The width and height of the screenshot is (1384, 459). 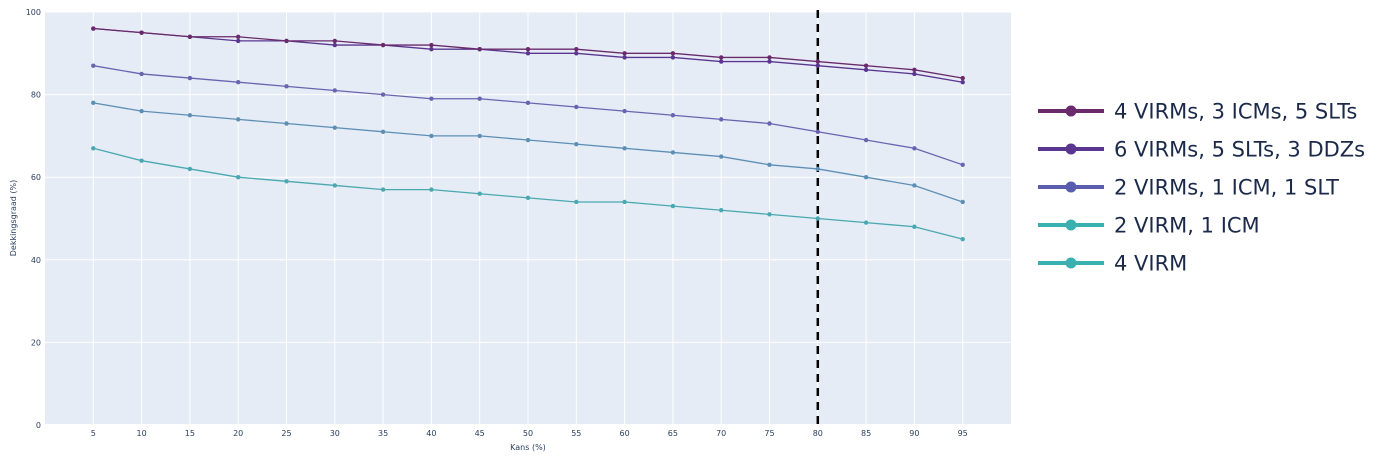 What do you see at coordinates (914, 433) in the screenshot?
I see `x-tick-label: 90` at bounding box center [914, 433].